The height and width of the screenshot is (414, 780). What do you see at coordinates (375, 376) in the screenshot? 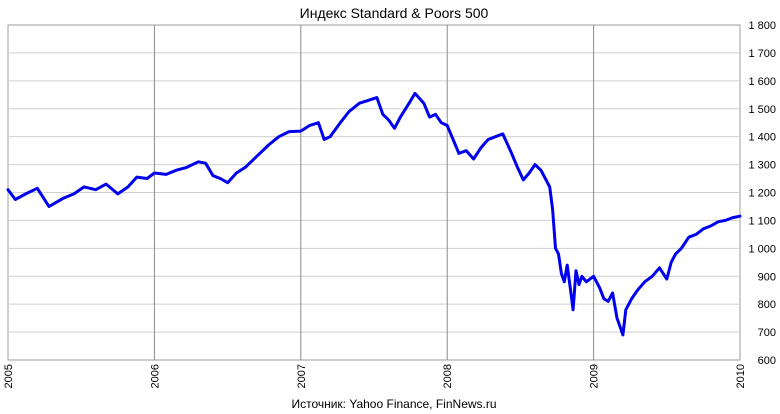
I see `x-axis-tick-labels: 2005 2006 2007 2008 2009 2010` at bounding box center [375, 376].